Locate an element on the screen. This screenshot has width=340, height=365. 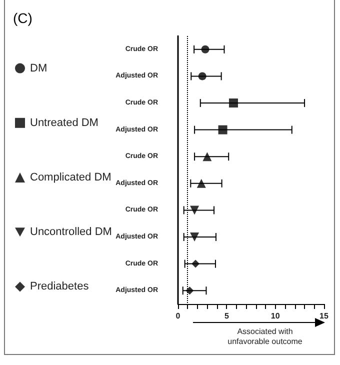
text: Associated with unfavorable outcome is located at coordinates (265, 337).